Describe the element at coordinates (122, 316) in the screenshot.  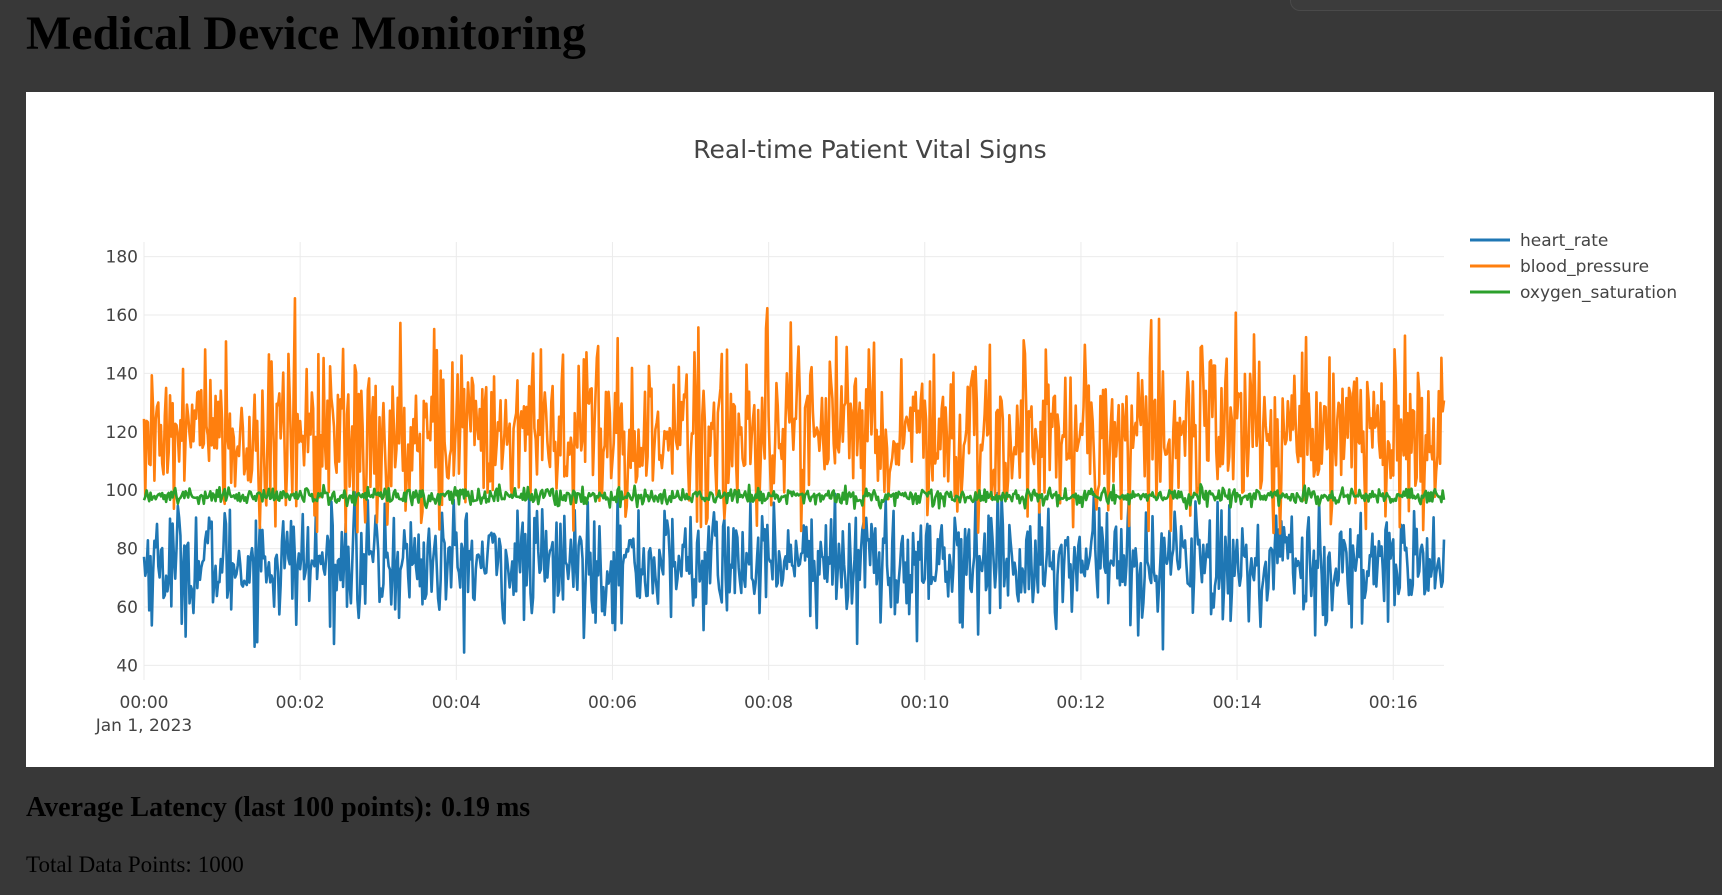
I see `y-tick-label: 160` at that location.